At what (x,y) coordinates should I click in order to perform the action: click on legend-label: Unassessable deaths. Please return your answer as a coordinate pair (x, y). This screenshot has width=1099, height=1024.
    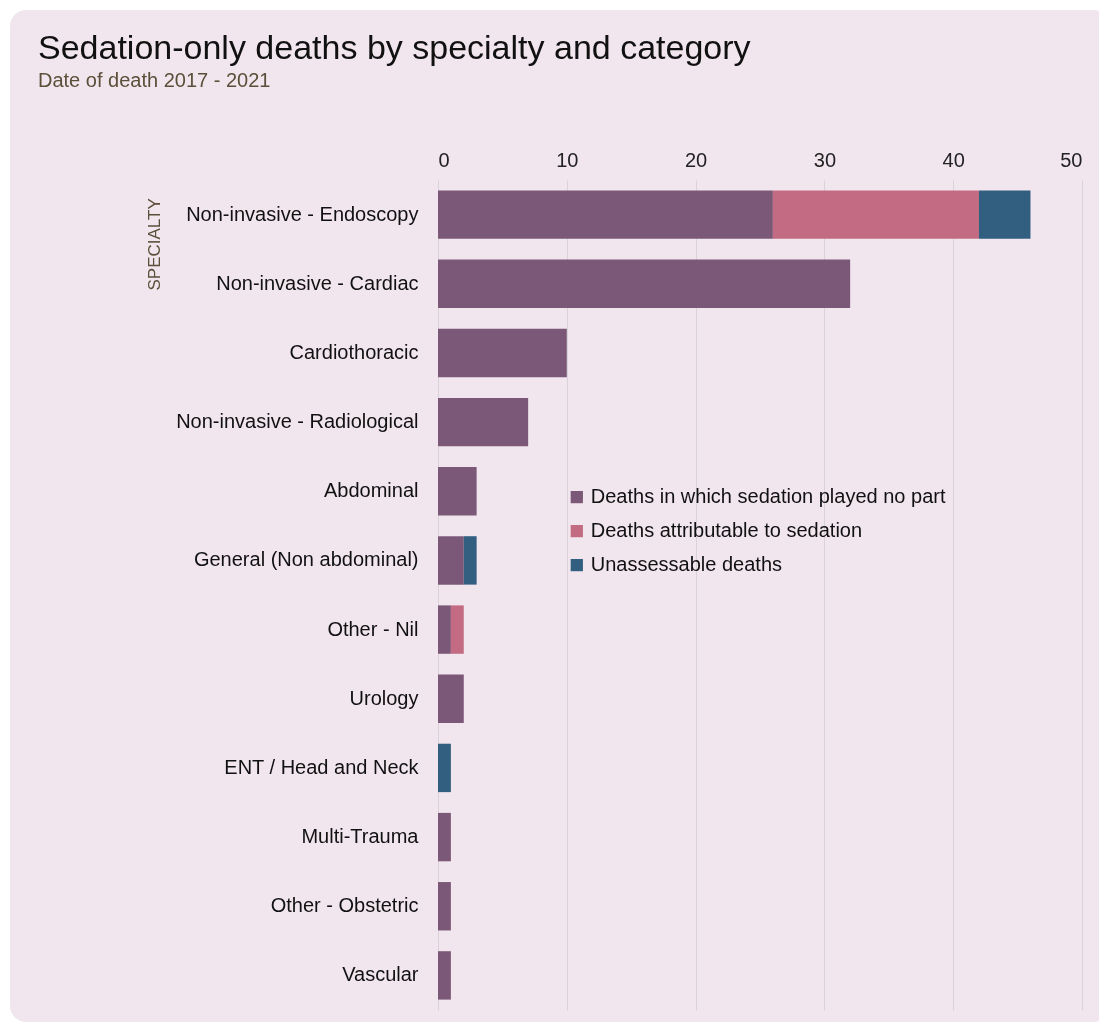
    Looking at the image, I should click on (686, 564).